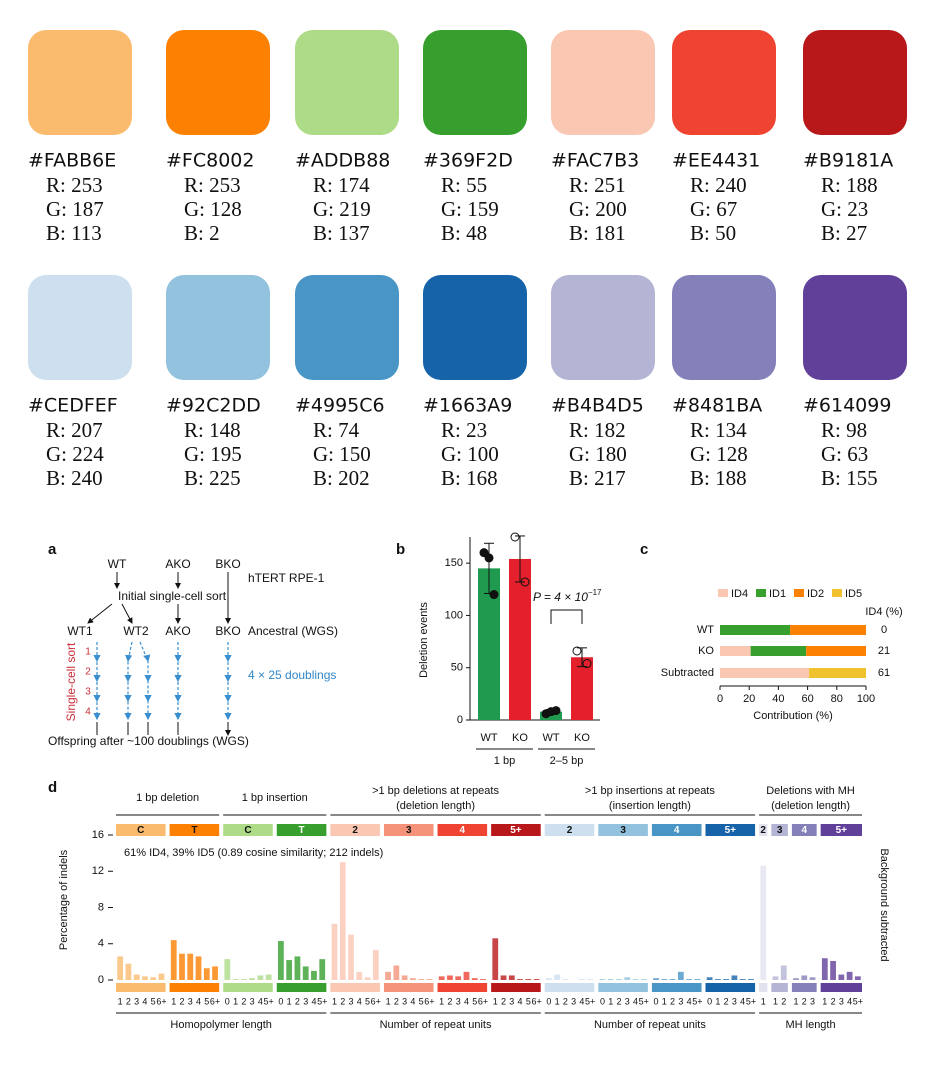 The image size is (950, 1066). What do you see at coordinates (650, 806) in the screenshot?
I see `section-title: (insertion length)` at bounding box center [650, 806].